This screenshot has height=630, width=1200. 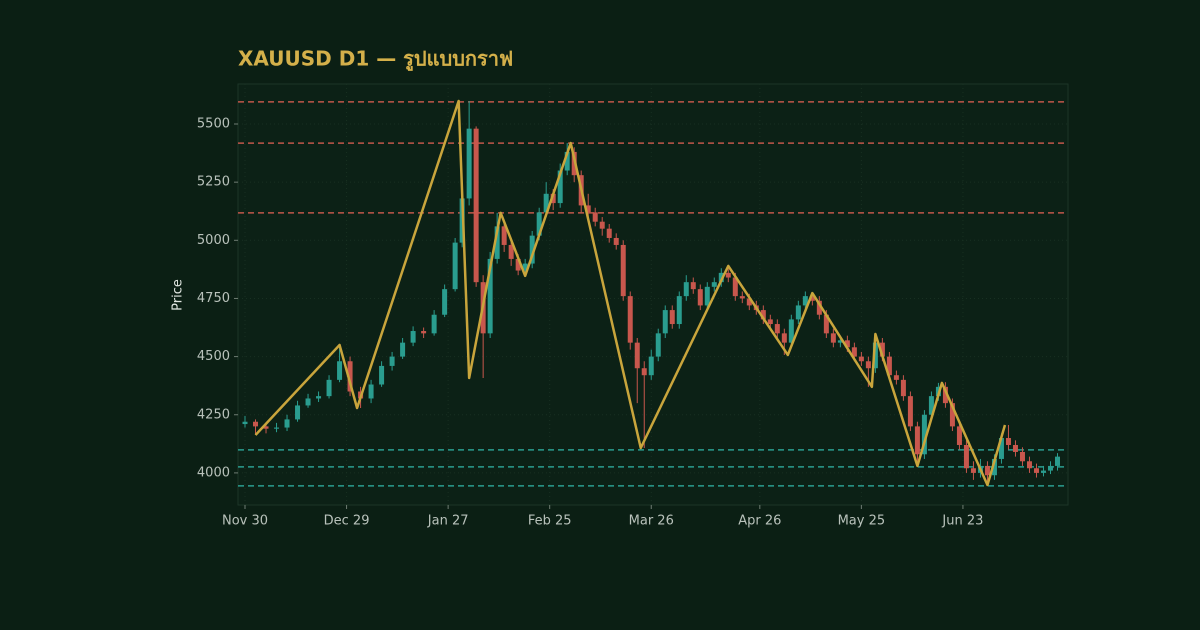 What do you see at coordinates (375, 60) in the screenshot?
I see `chart-title: XAUUSD D1 — รูปแบบกราฟ` at bounding box center [375, 60].